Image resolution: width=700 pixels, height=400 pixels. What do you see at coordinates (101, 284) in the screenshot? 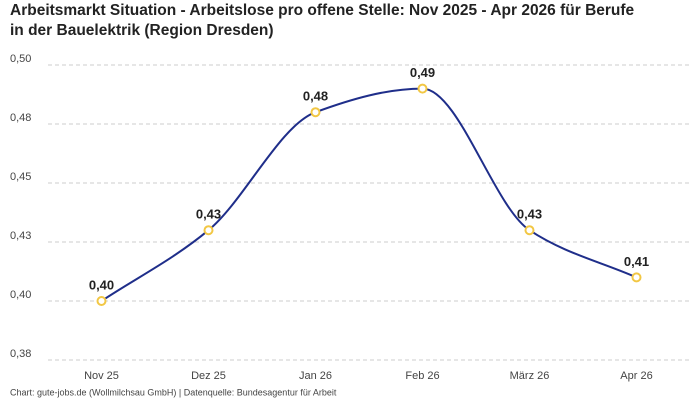
I see `value-label: 0,40` at bounding box center [101, 284].